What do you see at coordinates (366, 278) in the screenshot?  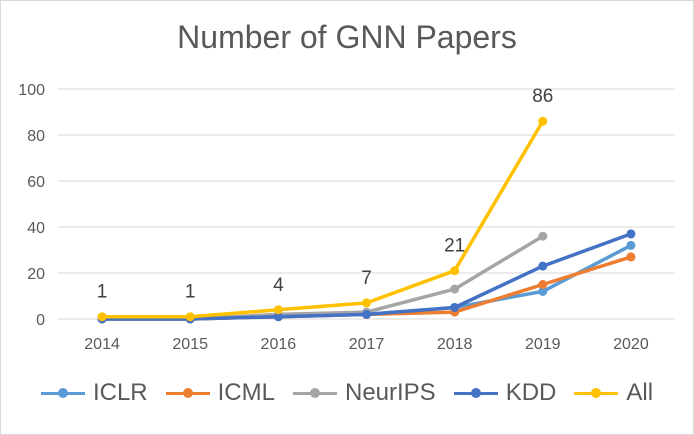 I see `data-label: 7` at bounding box center [366, 278].